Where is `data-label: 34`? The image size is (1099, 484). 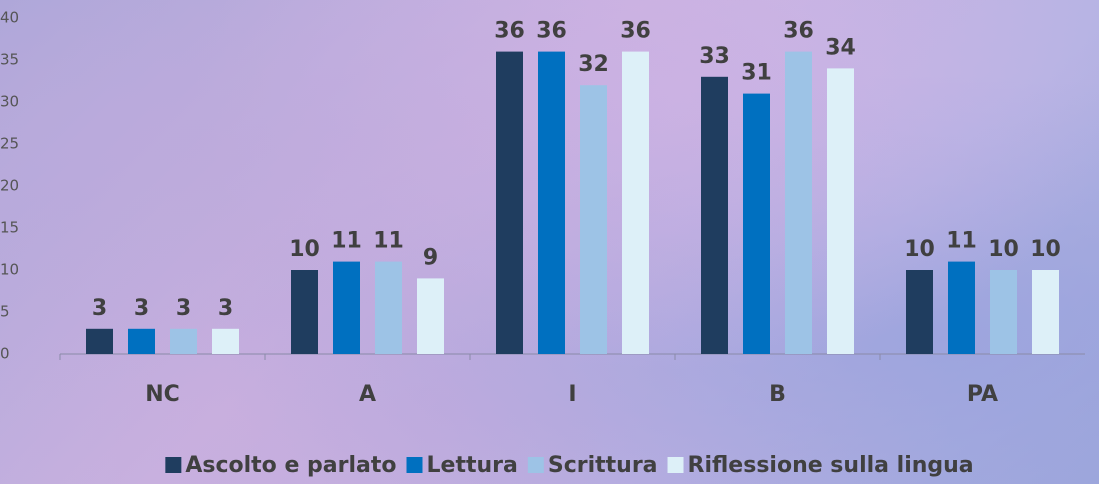 data-label: 34 is located at coordinates (840, 47).